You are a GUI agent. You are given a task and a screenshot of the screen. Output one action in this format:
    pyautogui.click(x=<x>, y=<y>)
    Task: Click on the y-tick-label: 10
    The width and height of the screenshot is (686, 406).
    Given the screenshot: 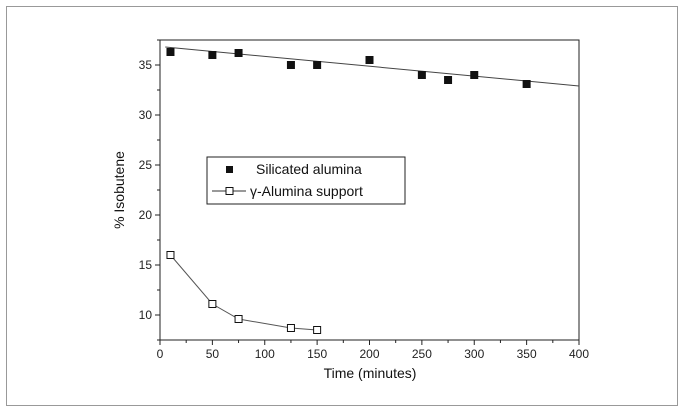 What is the action you would take?
    pyautogui.click(x=146, y=315)
    